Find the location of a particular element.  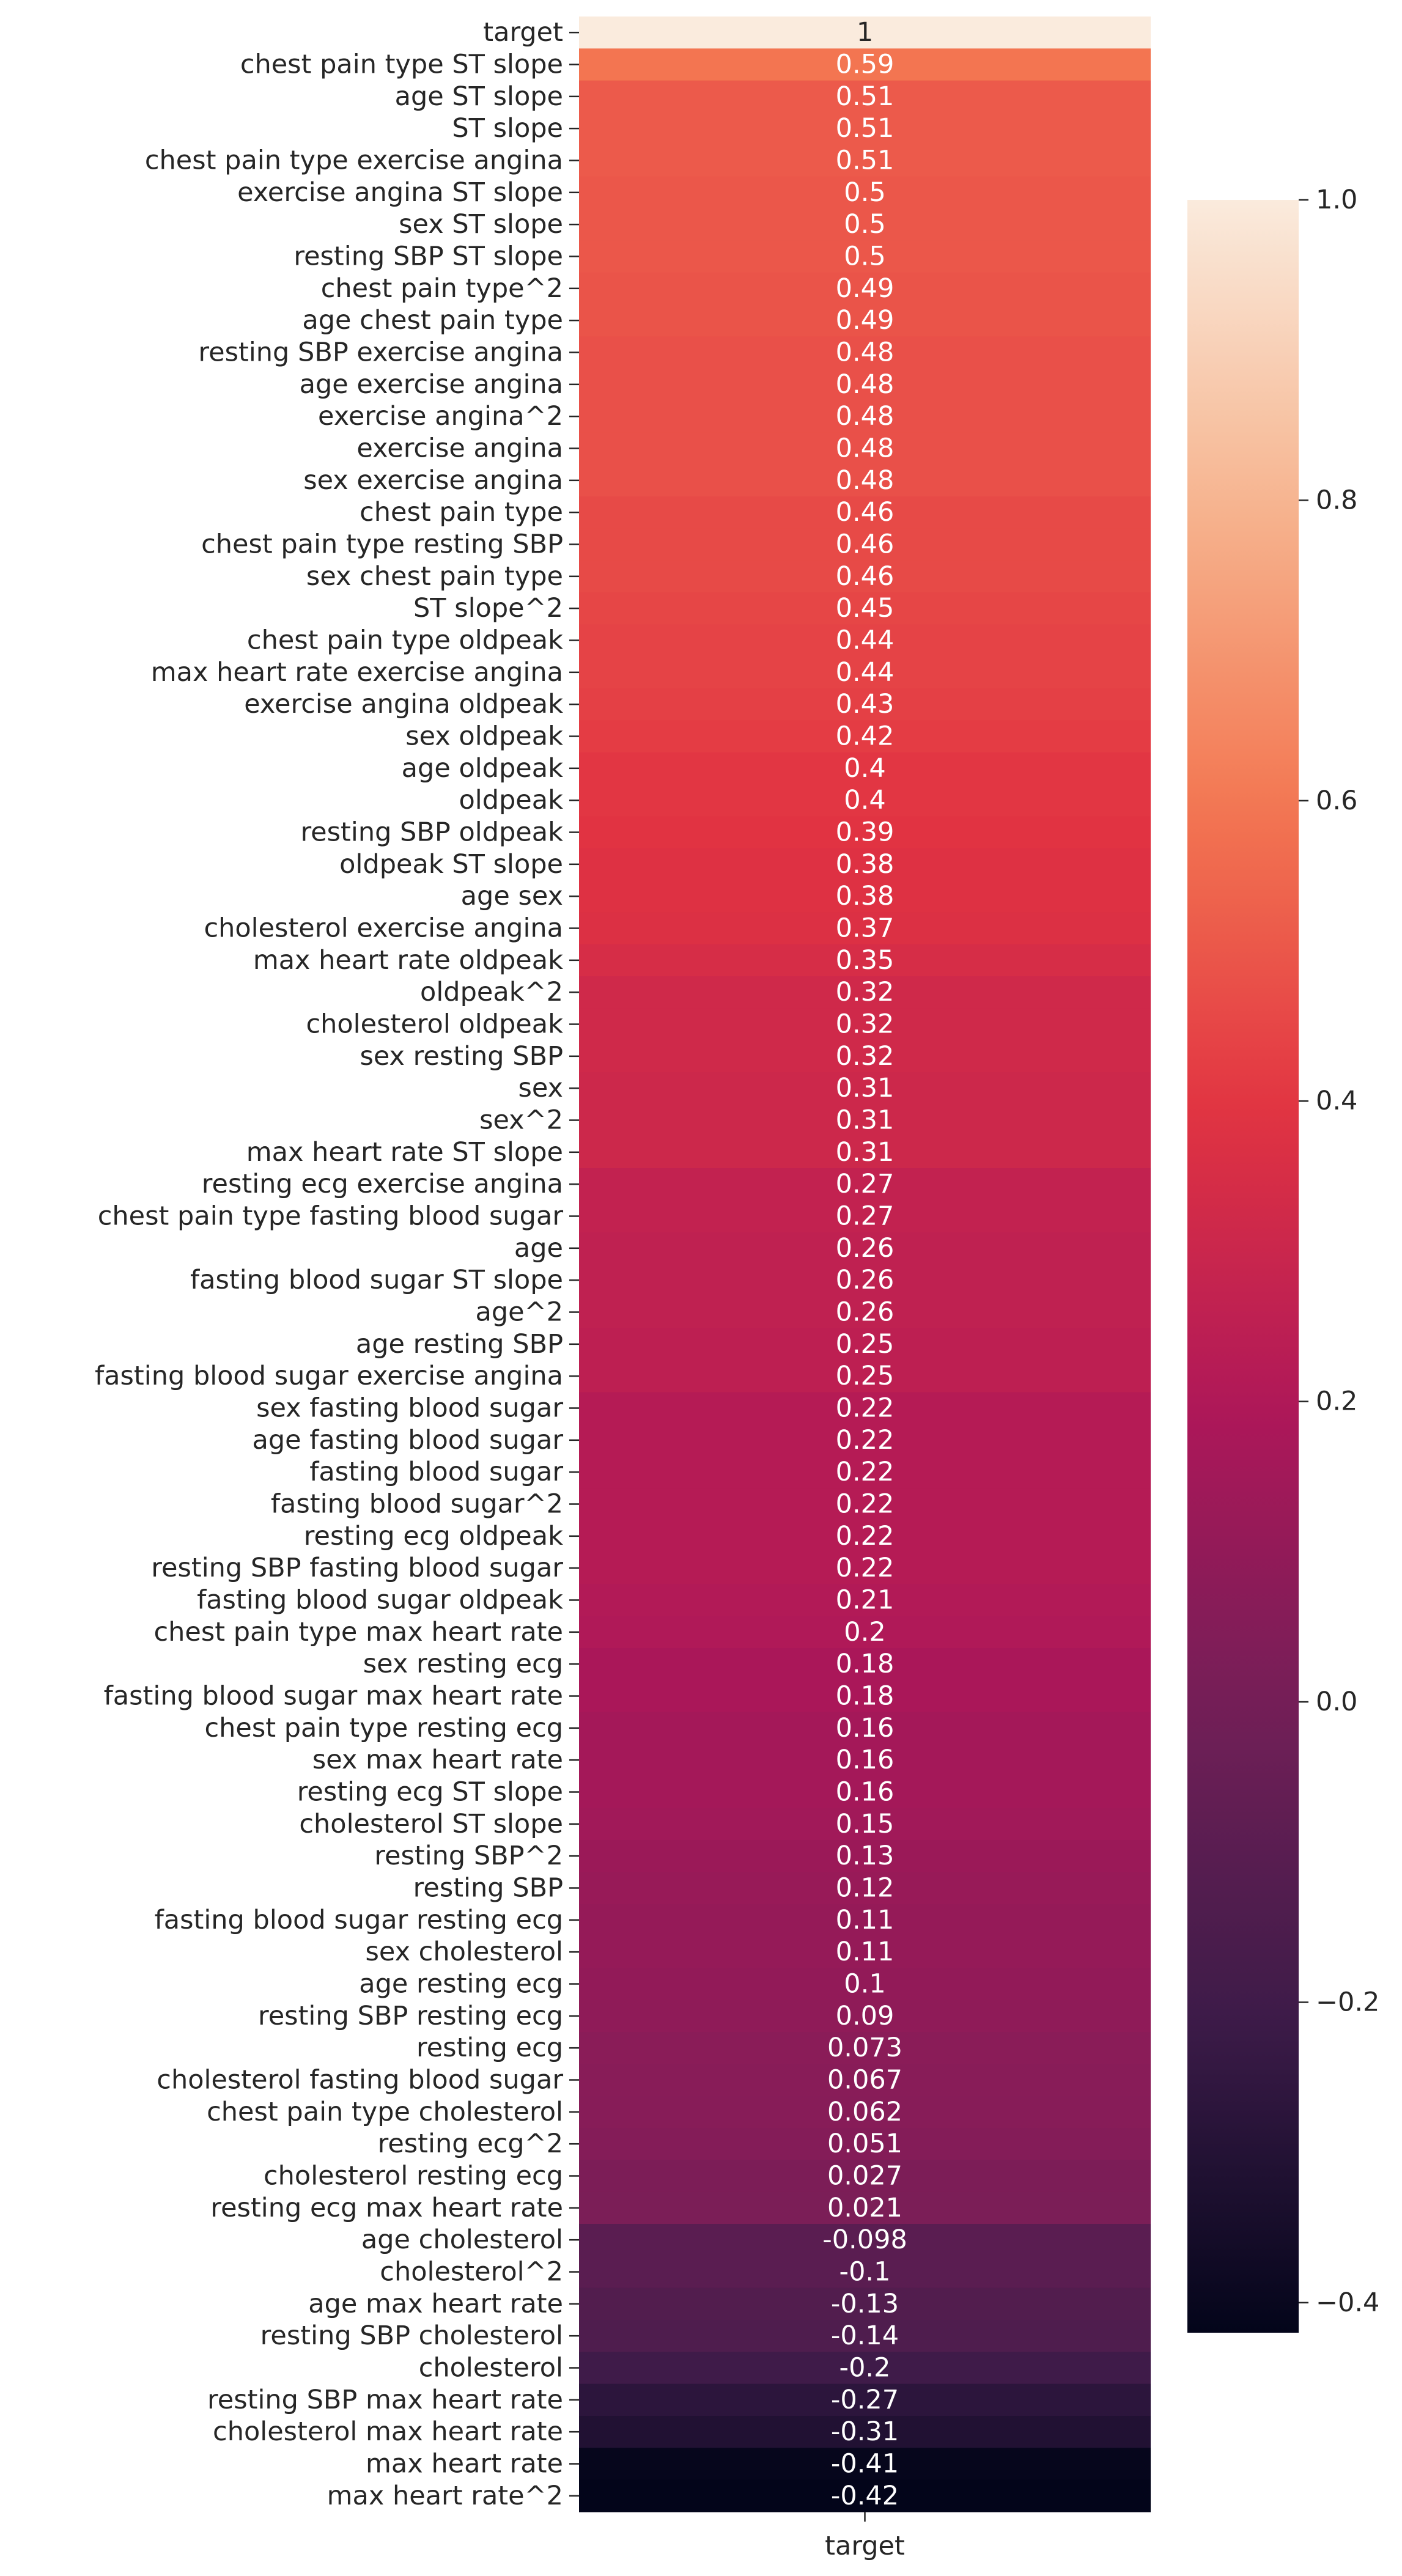

row-tick-label: target is located at coordinates (523, 32).